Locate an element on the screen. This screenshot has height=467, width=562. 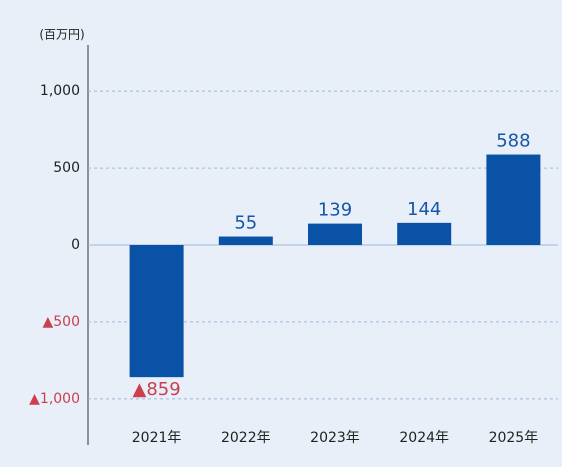
y-tick-label: ▲1,000 is located at coordinates (54, 399).